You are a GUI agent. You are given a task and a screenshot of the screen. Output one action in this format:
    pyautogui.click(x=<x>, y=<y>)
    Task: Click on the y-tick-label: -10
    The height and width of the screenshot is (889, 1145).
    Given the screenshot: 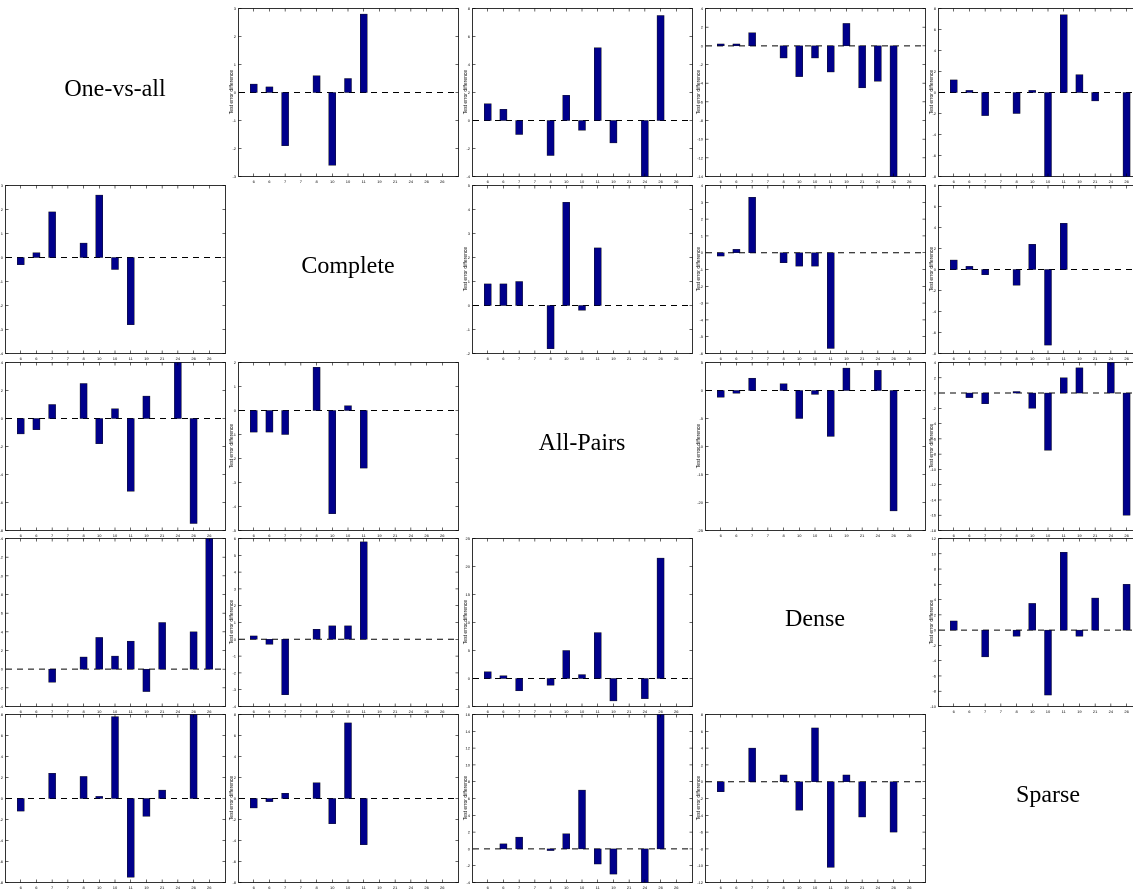 What is the action you would take?
    pyautogui.click(x=700, y=446)
    